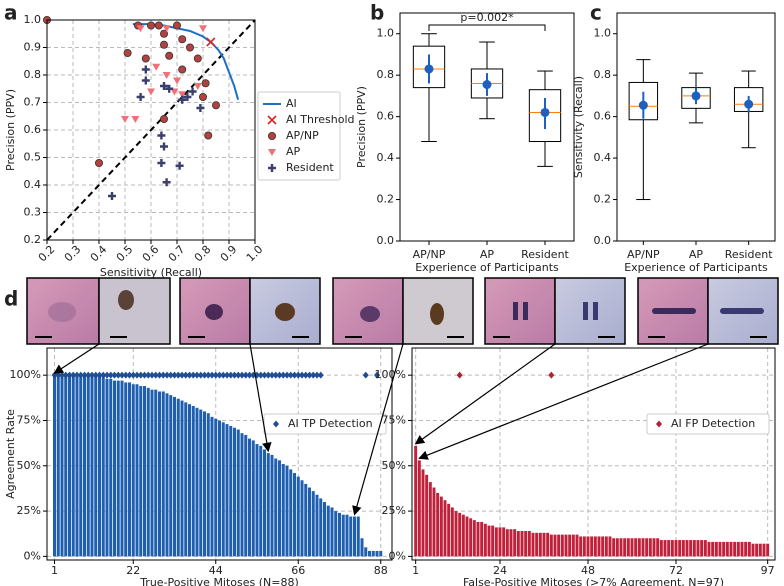 This screenshot has width=784, height=586. Describe the element at coordinates (487, 17) in the screenshot. I see `annotation: p=0.002*` at that location.